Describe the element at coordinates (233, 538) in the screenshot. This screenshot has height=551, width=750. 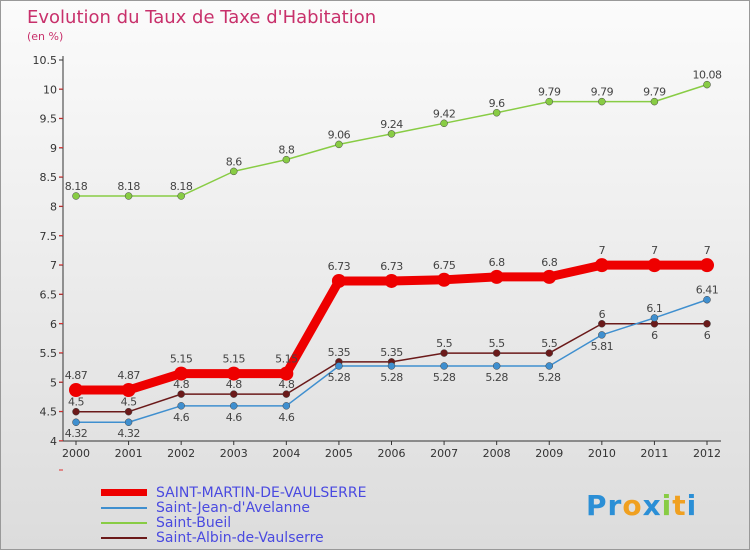
I see `legend-item: Saint-Albin-de-Vaulserre` at that location.